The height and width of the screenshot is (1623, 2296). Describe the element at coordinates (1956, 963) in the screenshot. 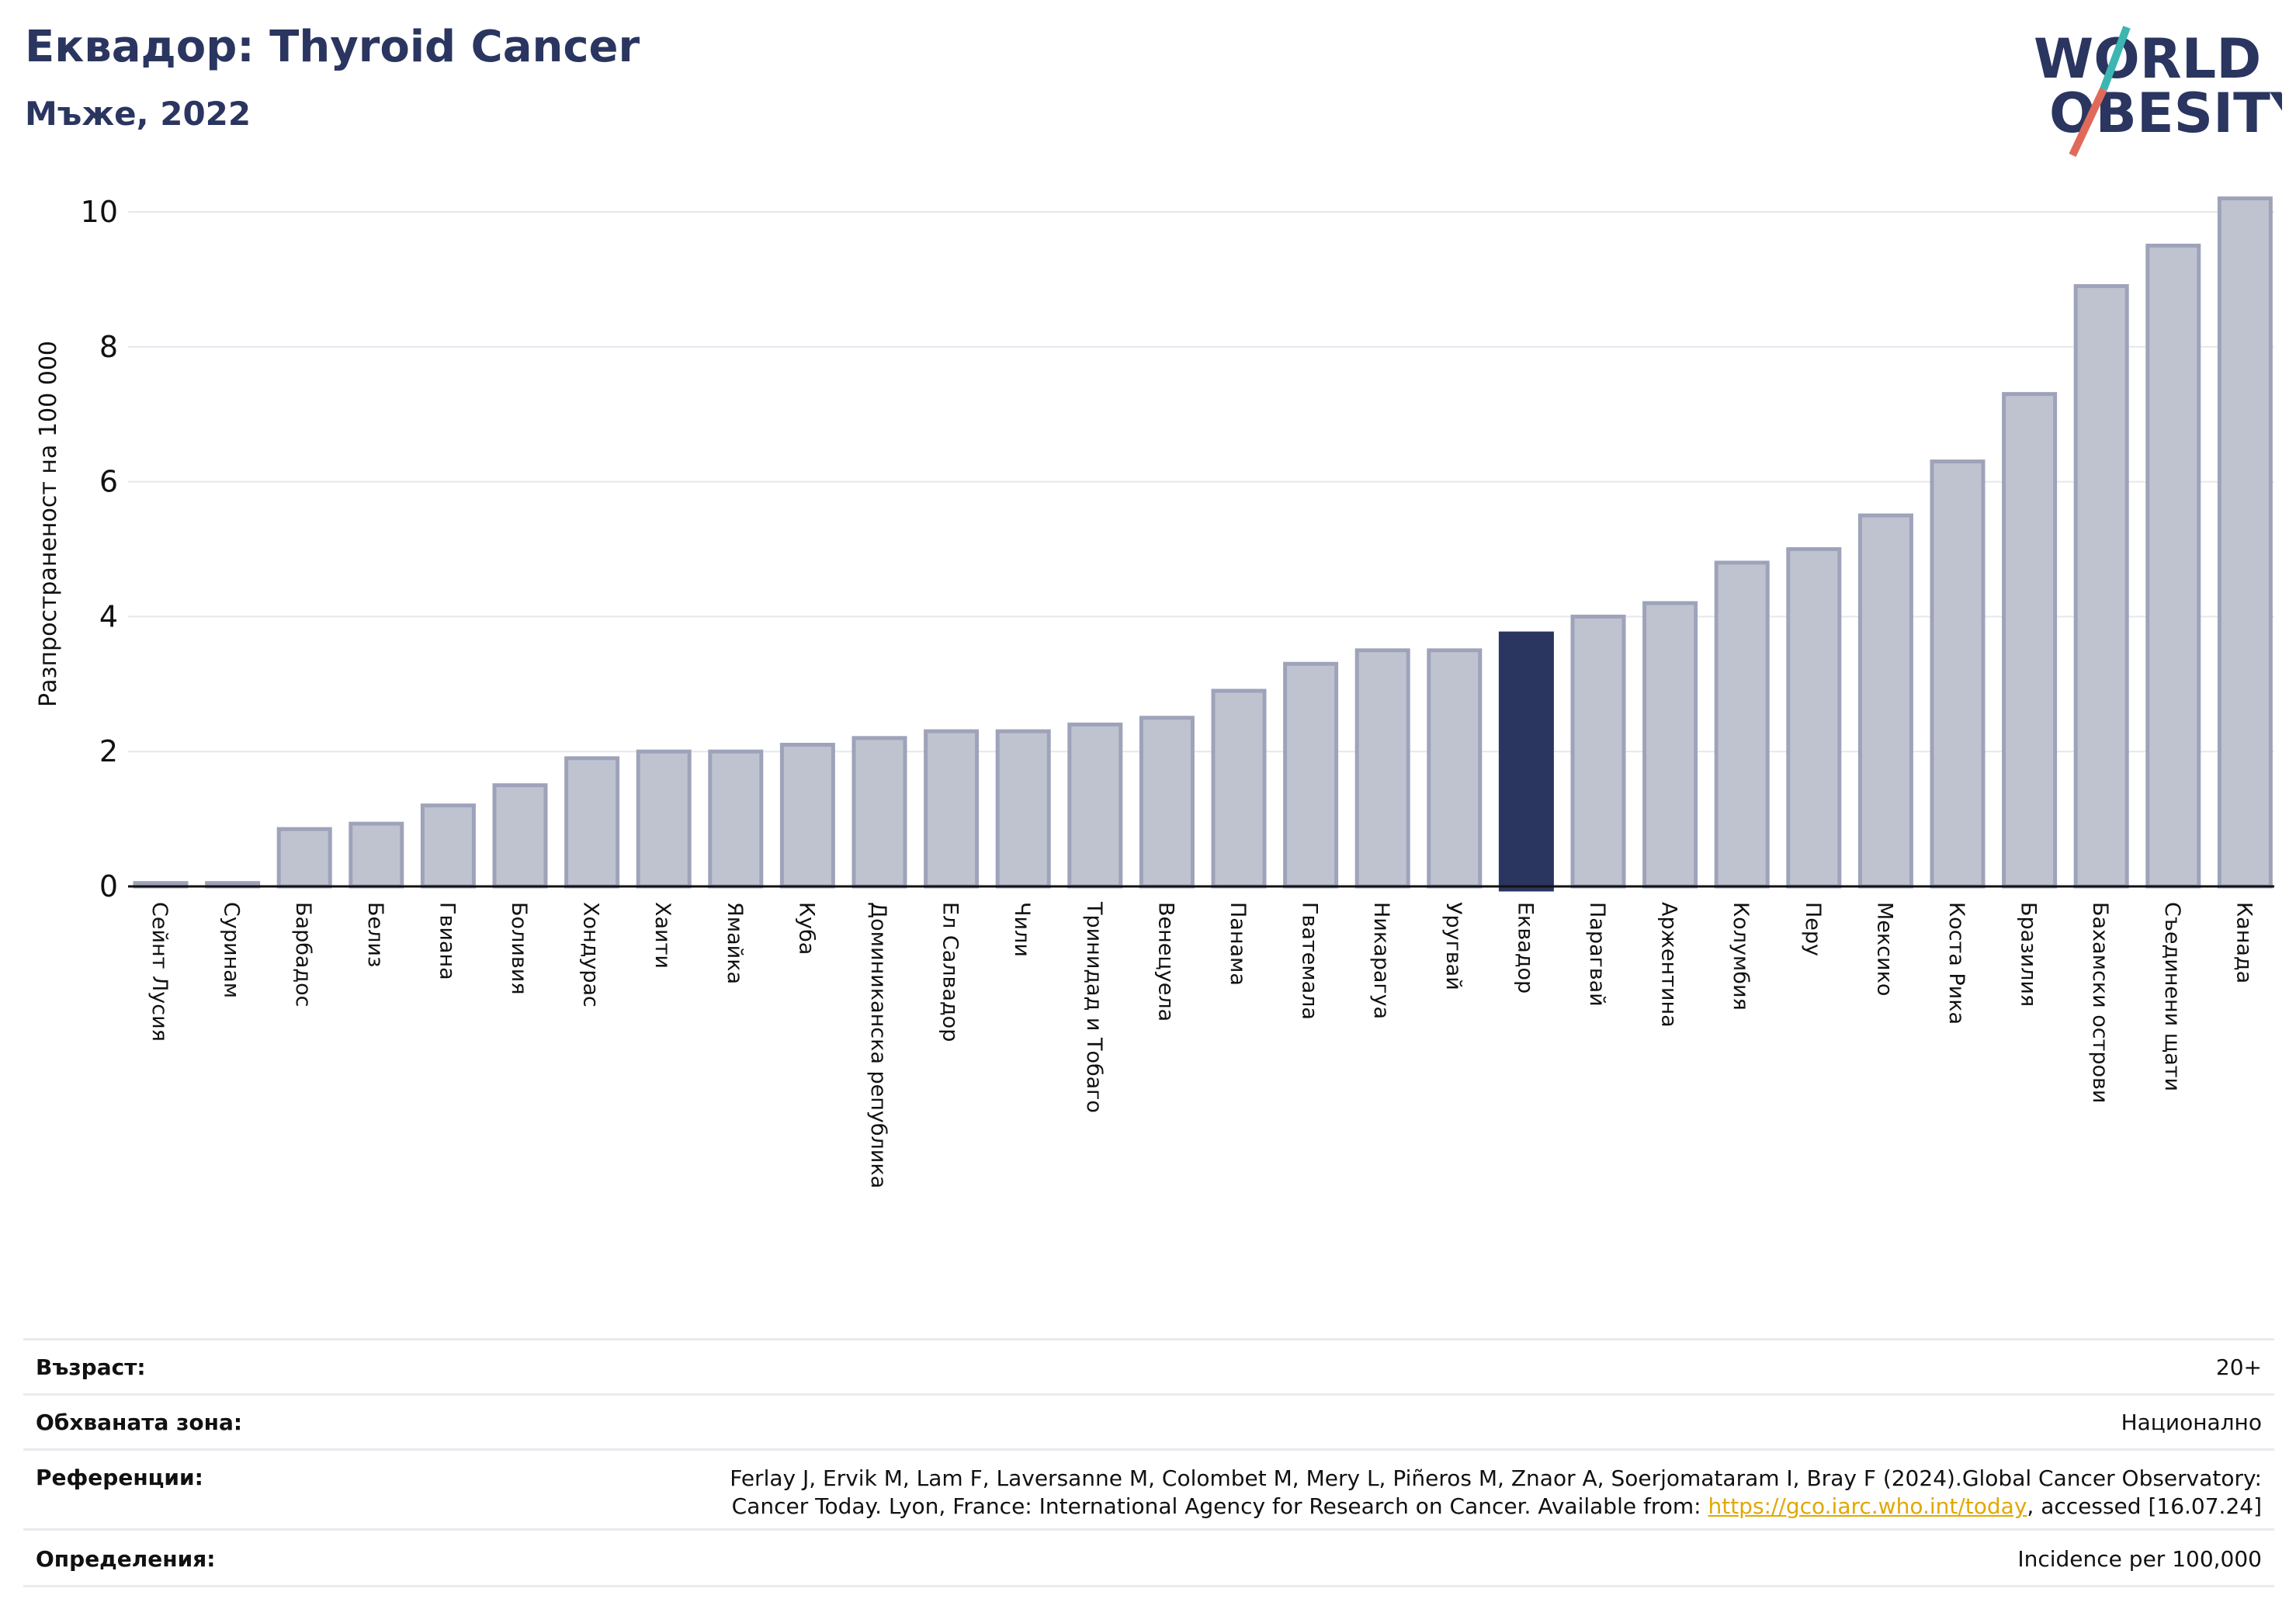

I see `x-tick-label: Коста Рика` at that location.